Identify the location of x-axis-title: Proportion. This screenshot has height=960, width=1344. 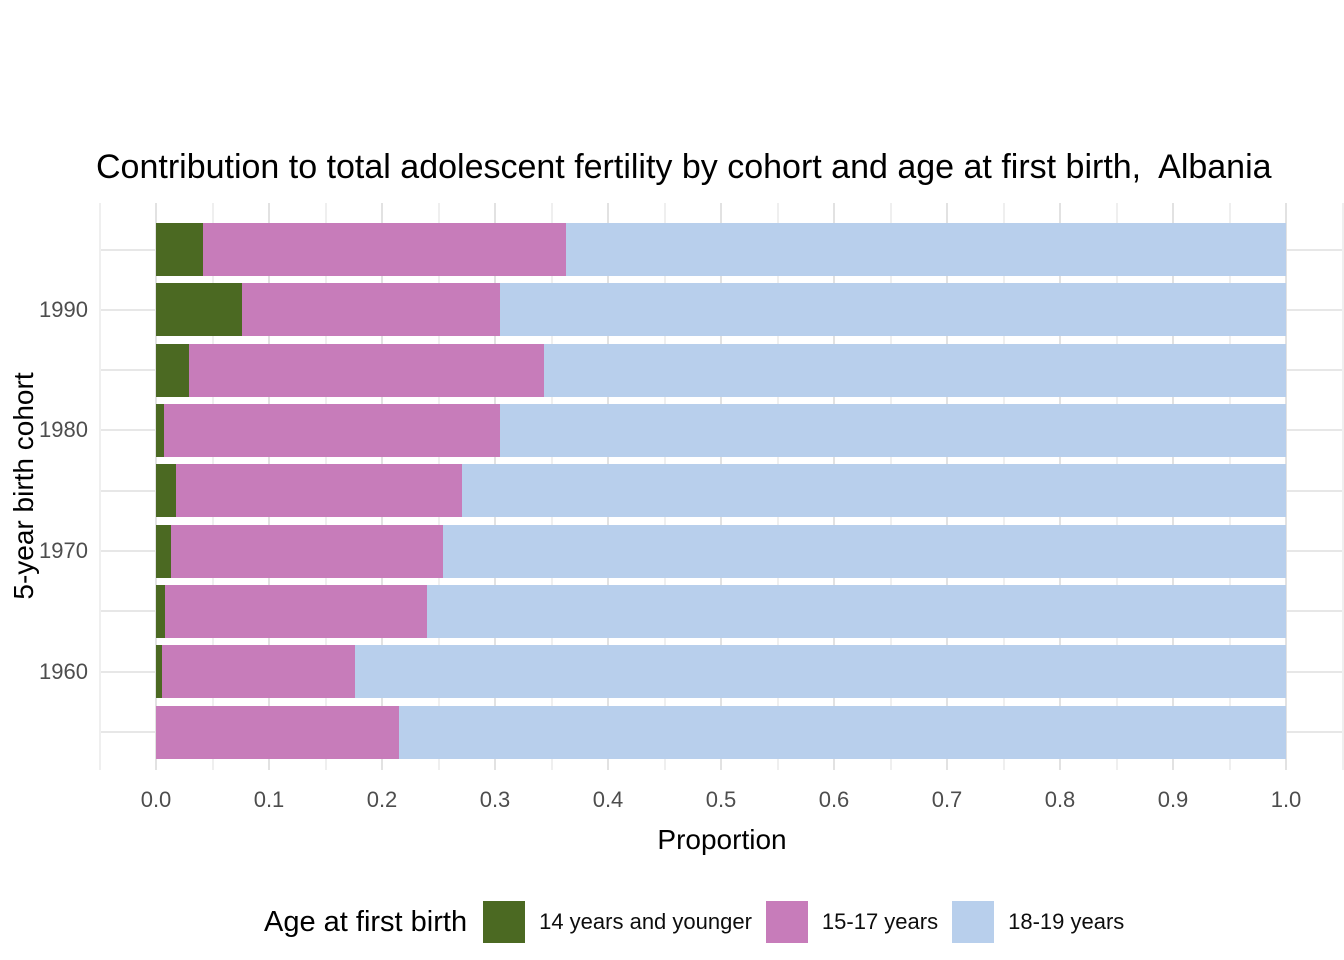
(722, 839).